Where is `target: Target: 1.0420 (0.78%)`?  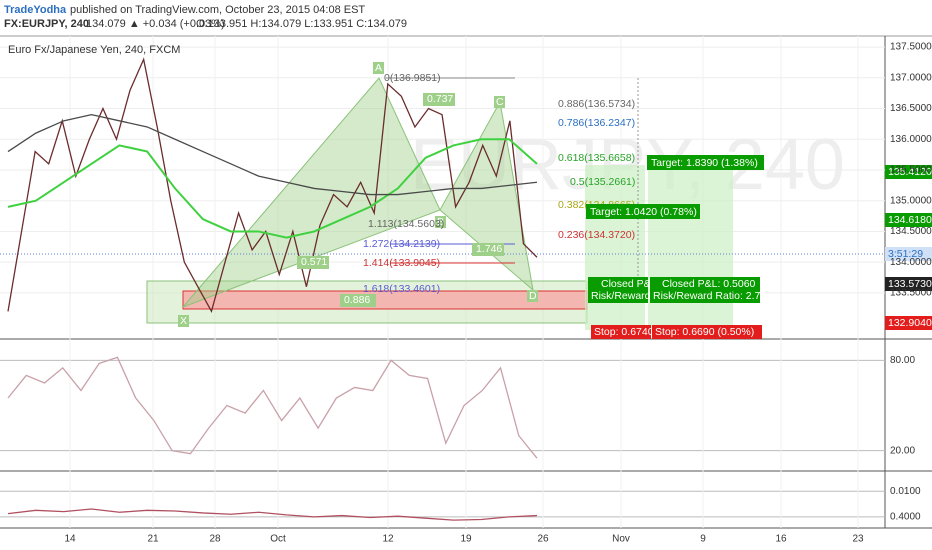 target: Target: 1.0420 (0.78%) is located at coordinates (643, 212).